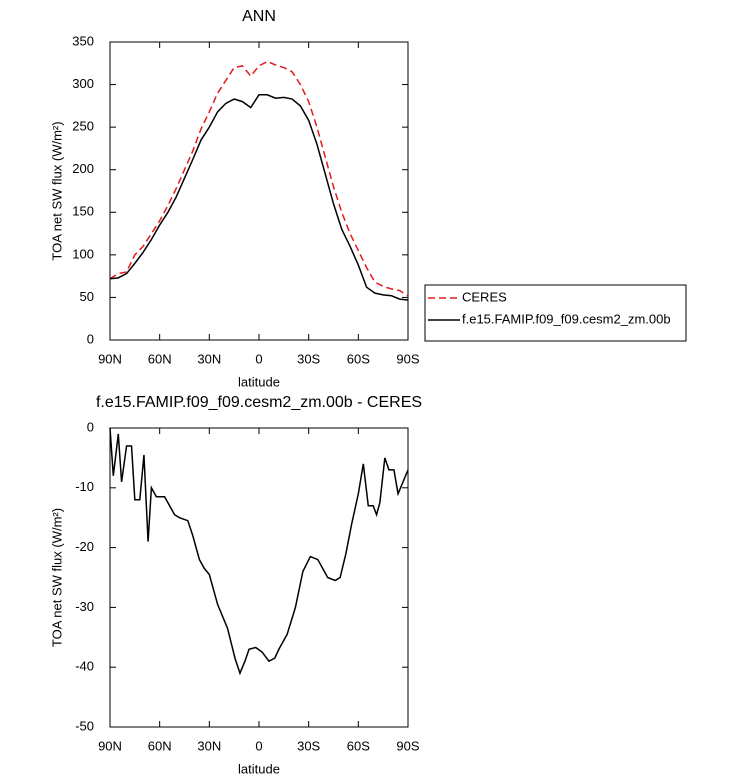 The width and height of the screenshot is (733, 781). What do you see at coordinates (259, 402) in the screenshot?
I see `chart-title: f.e15.FAMIP.f09_f09.cesm2_zm.00b - CERES` at bounding box center [259, 402].